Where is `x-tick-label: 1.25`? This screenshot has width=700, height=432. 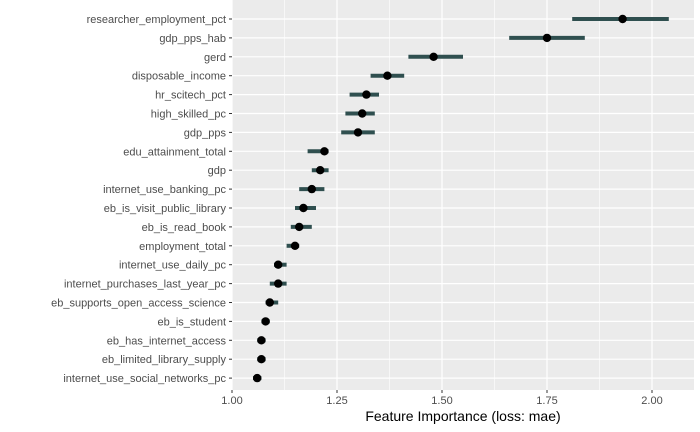
x-tick-label: 1.25 is located at coordinates (336, 401).